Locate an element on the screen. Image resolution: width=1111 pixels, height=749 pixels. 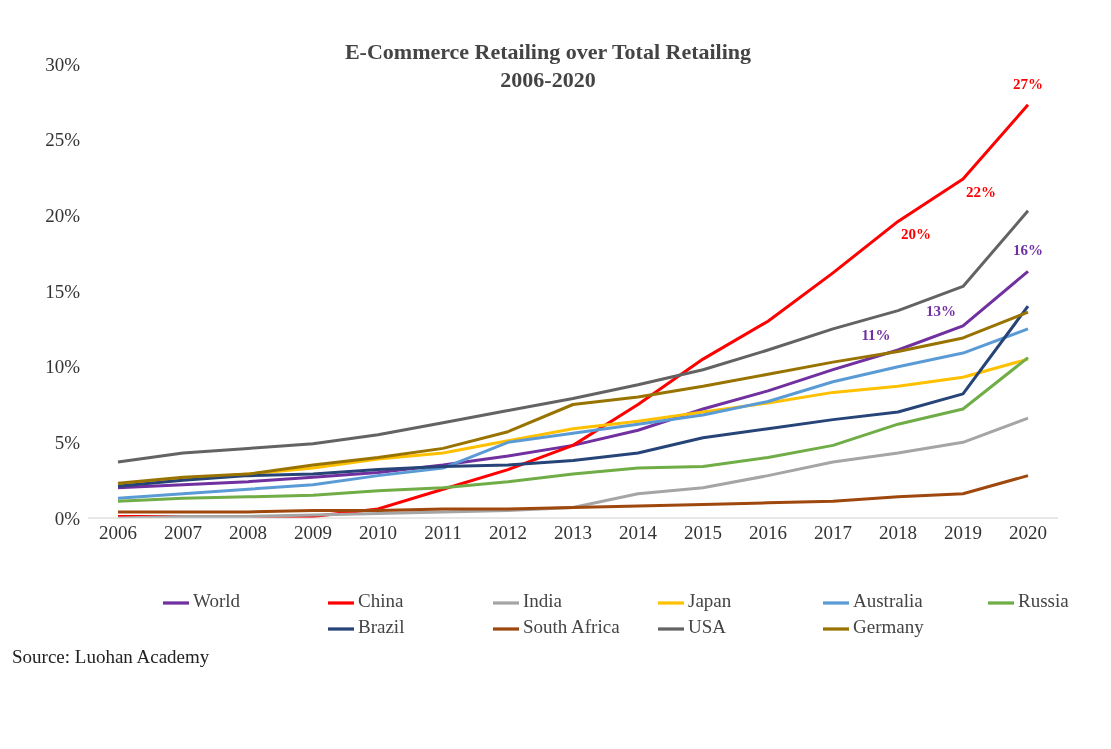
legend-label: Russia is located at coordinates (1044, 601).